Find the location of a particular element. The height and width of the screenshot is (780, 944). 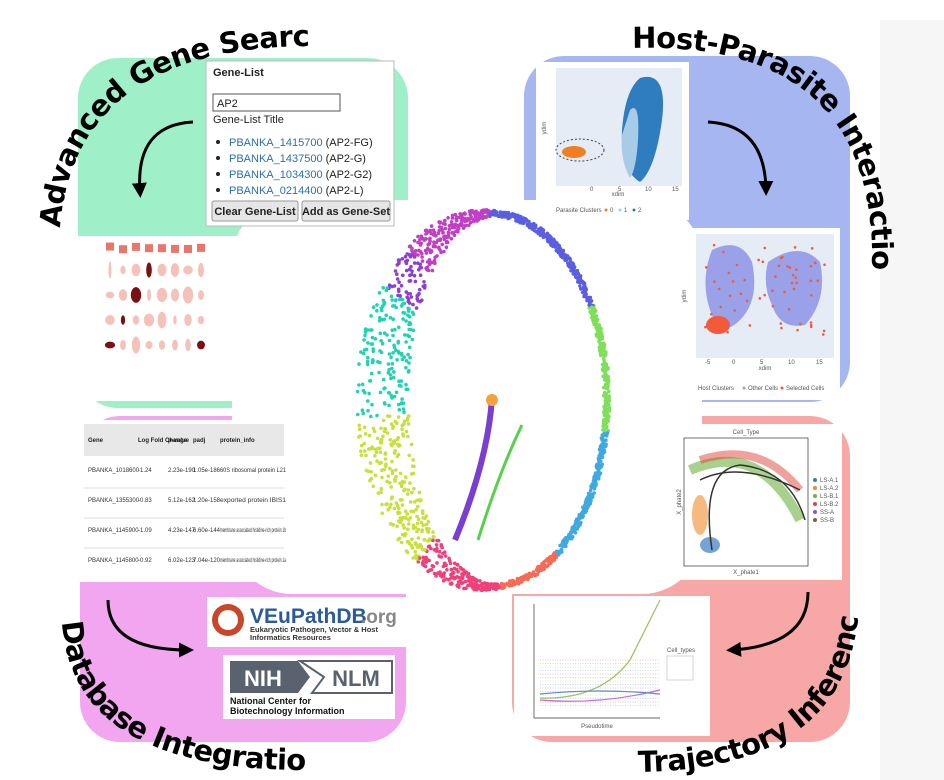

logo-text: National Center for is located at coordinates (271, 701).